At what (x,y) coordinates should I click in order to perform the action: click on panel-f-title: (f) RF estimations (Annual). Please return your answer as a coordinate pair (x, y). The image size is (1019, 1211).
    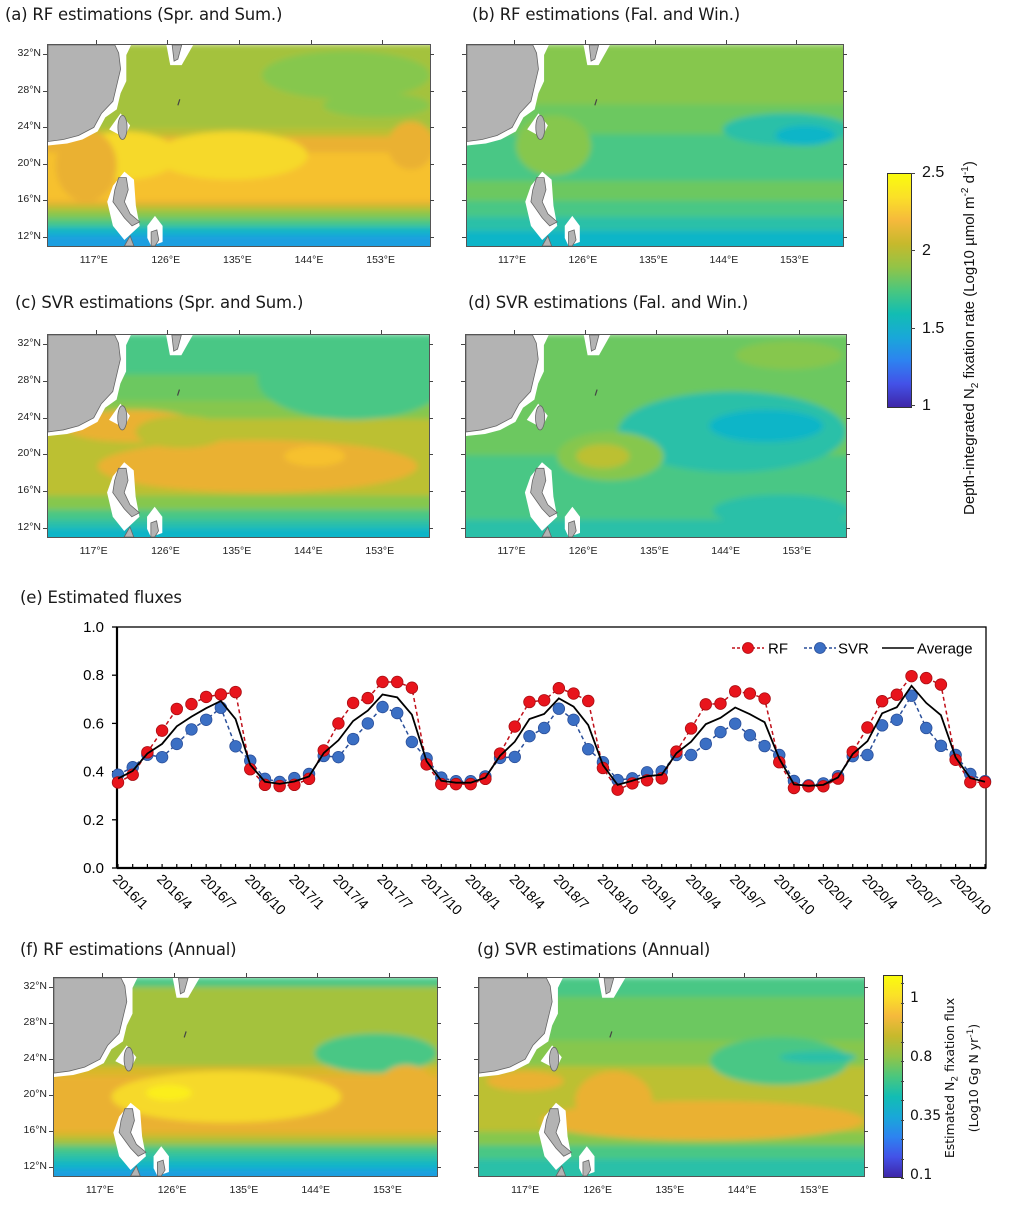
    Looking at the image, I should click on (128, 949).